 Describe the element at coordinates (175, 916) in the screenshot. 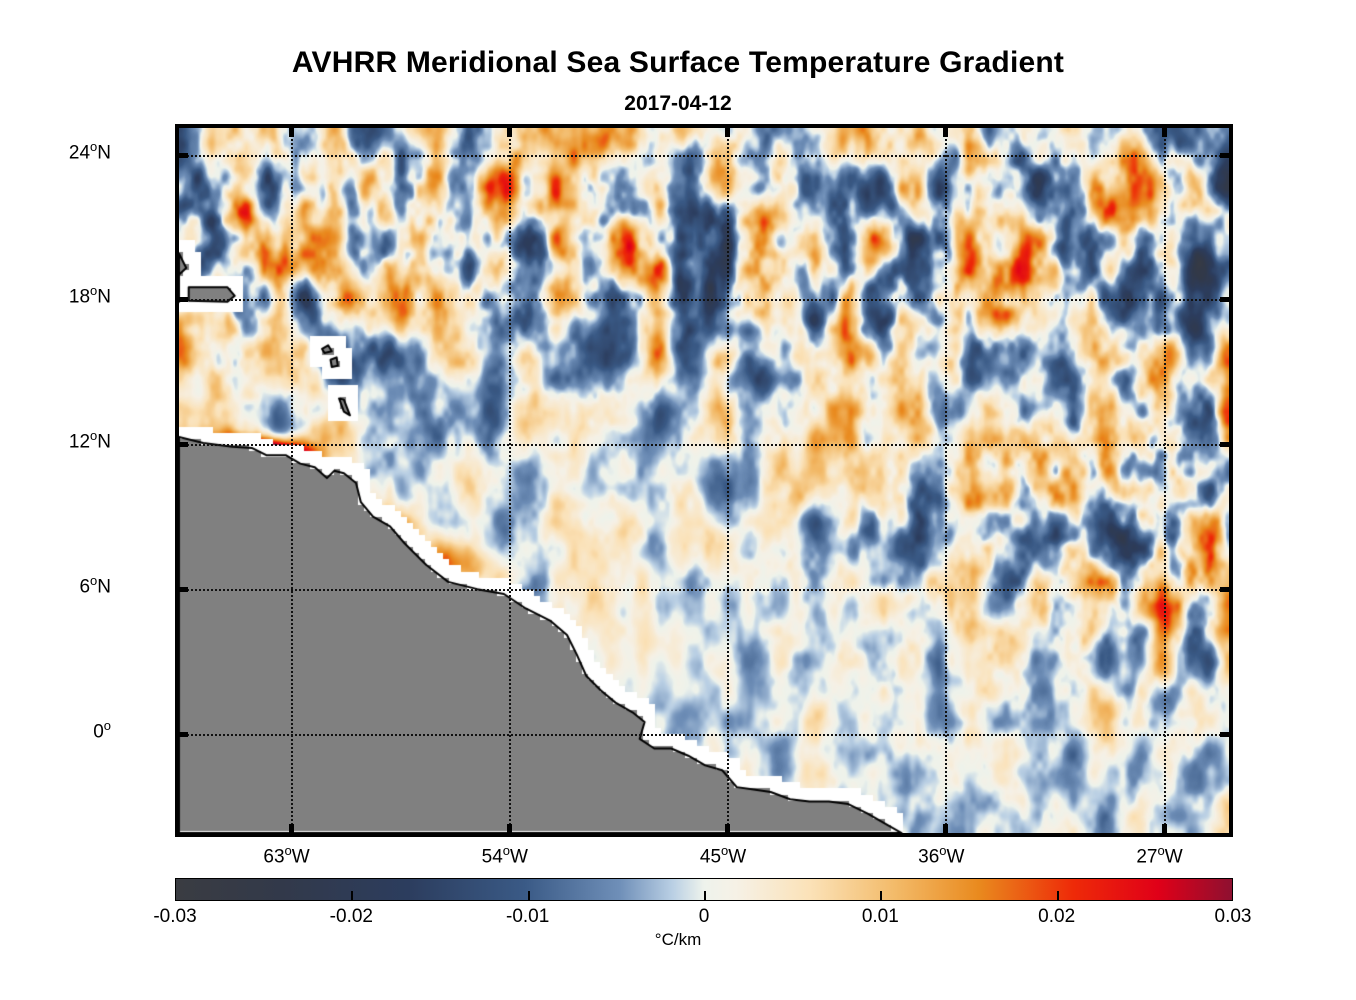

I see `colorbar-tick-label: -0.03` at that location.